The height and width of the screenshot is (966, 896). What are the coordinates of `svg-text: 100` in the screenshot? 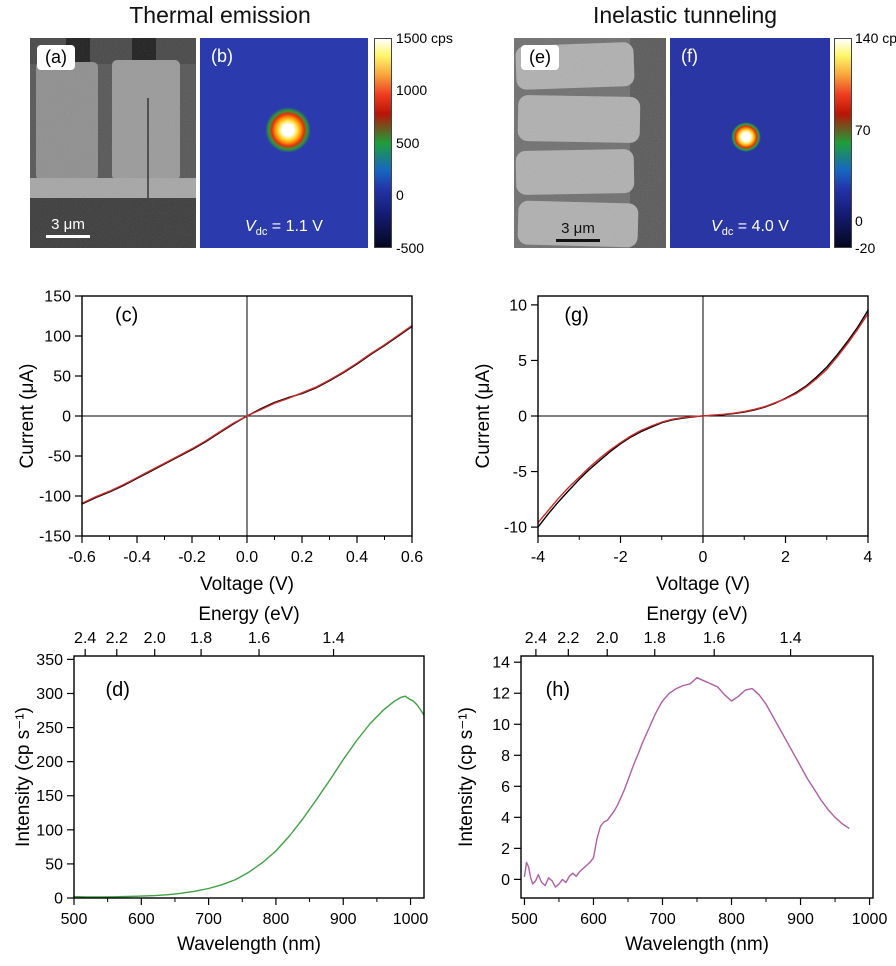 It's located at (57, 337).